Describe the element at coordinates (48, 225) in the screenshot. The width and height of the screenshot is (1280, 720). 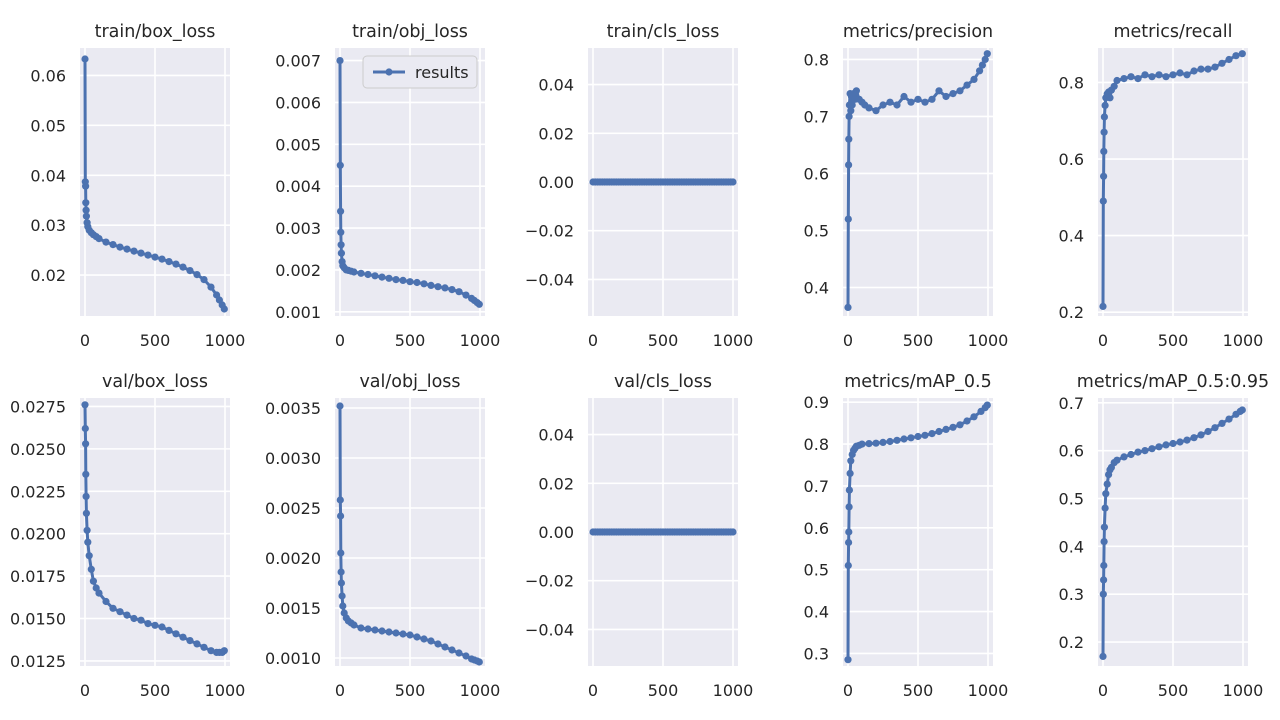
I see `y-tick-label: 0.03` at that location.